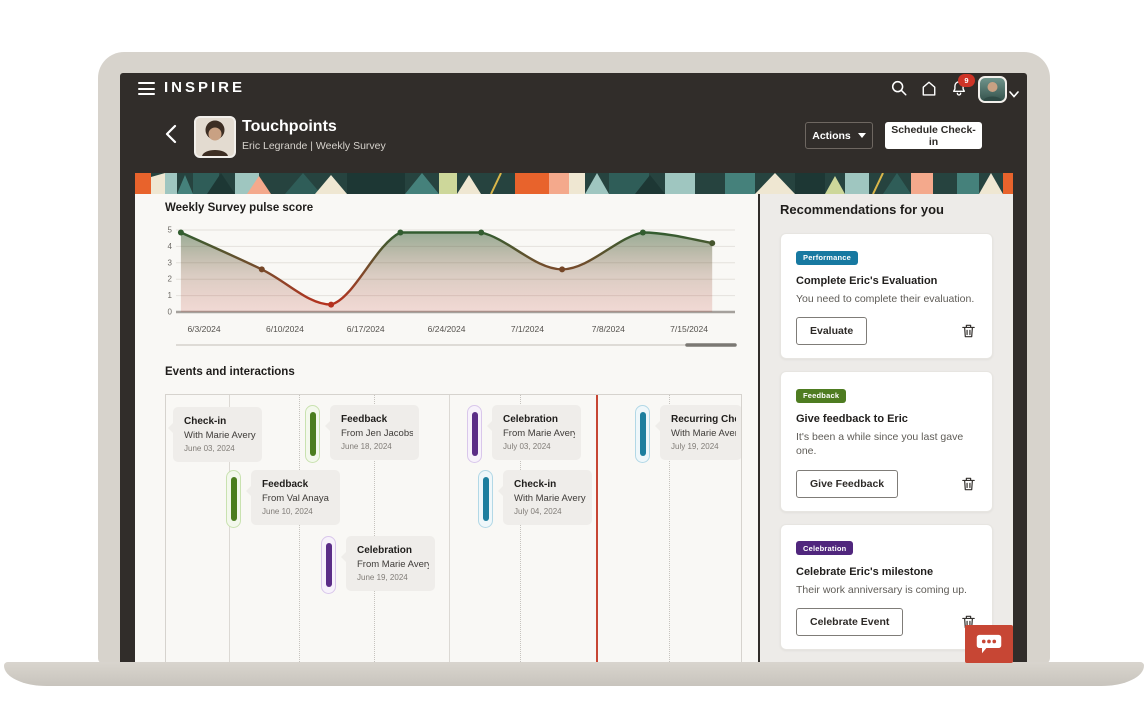 The image size is (1148, 724). I want to click on timeline-event-feedback: Feedback From Jen Jacobs June 18, 2024, so click(362, 434).